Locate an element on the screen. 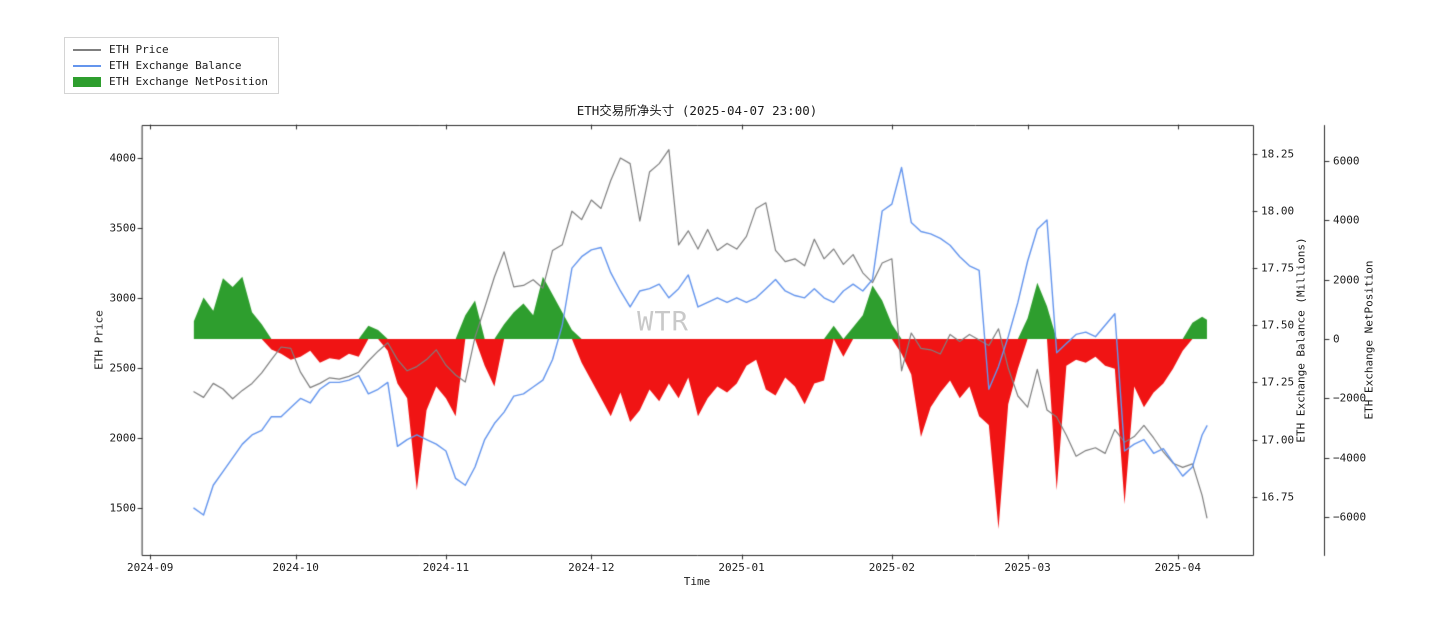 This screenshot has height=630, width=1450. legend-item-eth-exchange-balance: ETH Exchange Balance is located at coordinates (170, 65).